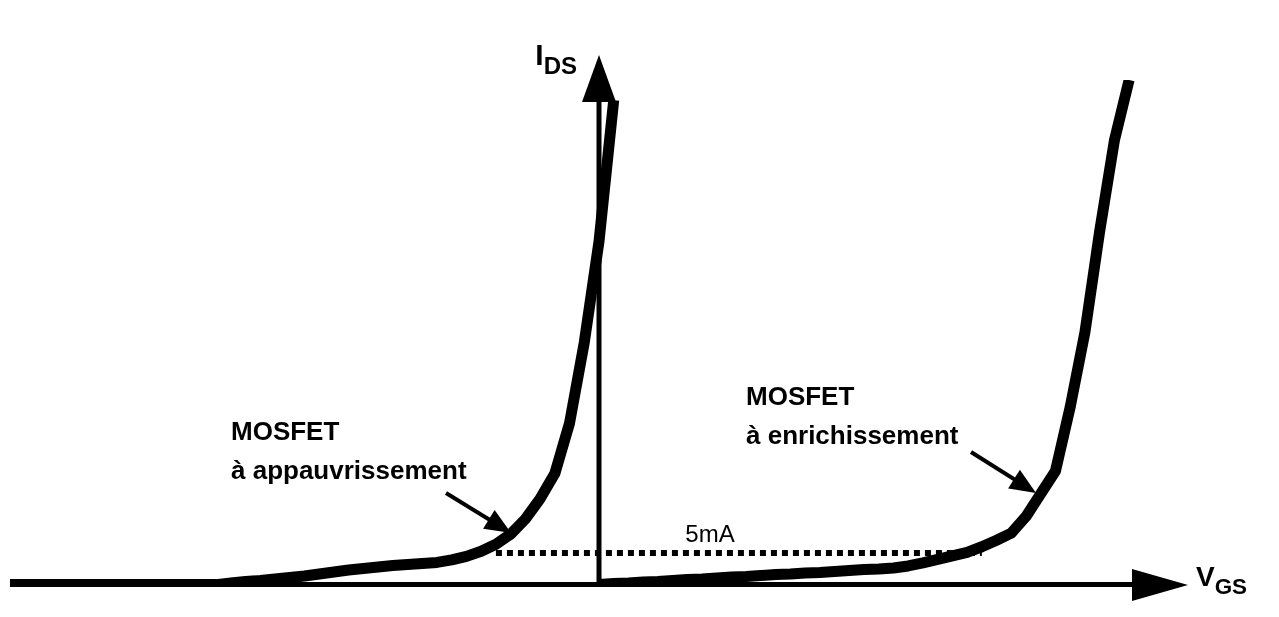  Describe the element at coordinates (710, 533) in the screenshot. I see `annotation: 5mA` at that location.